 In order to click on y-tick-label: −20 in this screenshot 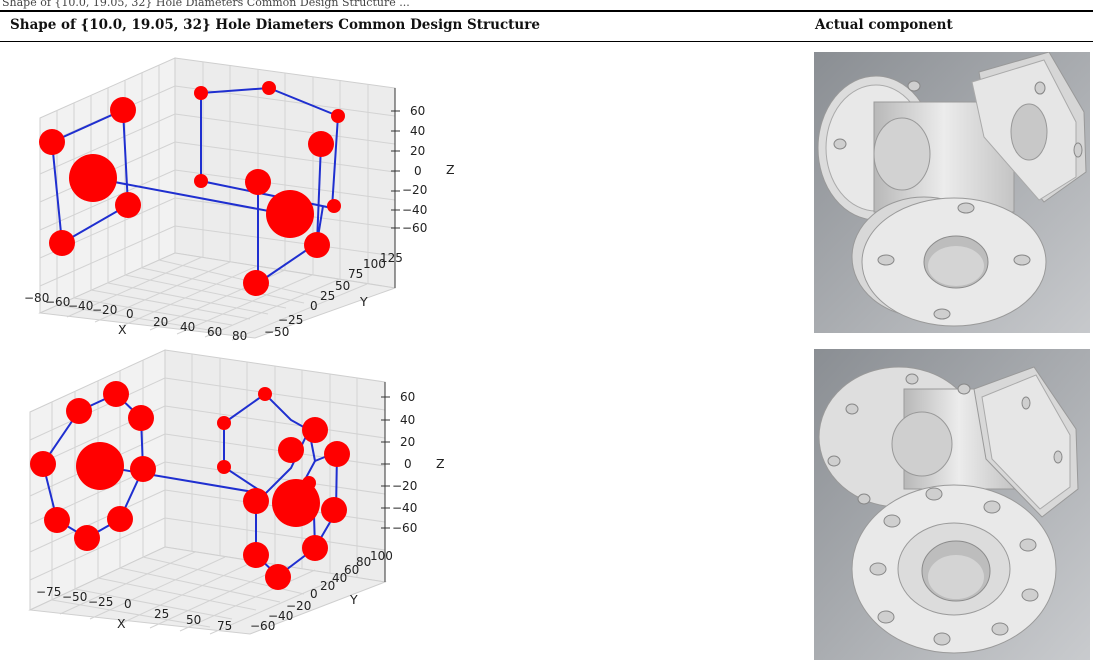, I will do `click(298, 606)`.